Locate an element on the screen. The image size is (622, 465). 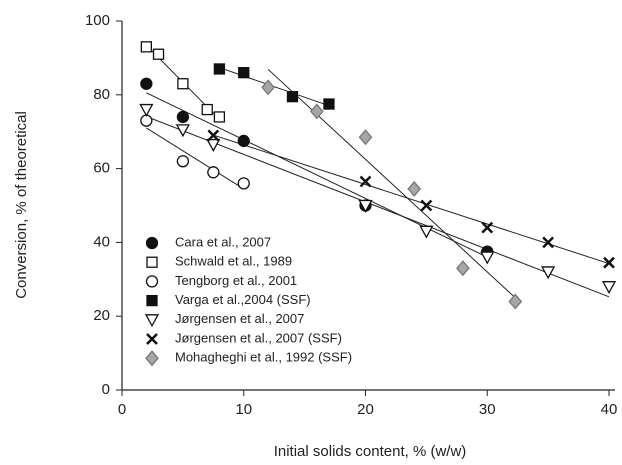
legend-label: Varga et al.,2004 (SSF) is located at coordinates (243, 299).